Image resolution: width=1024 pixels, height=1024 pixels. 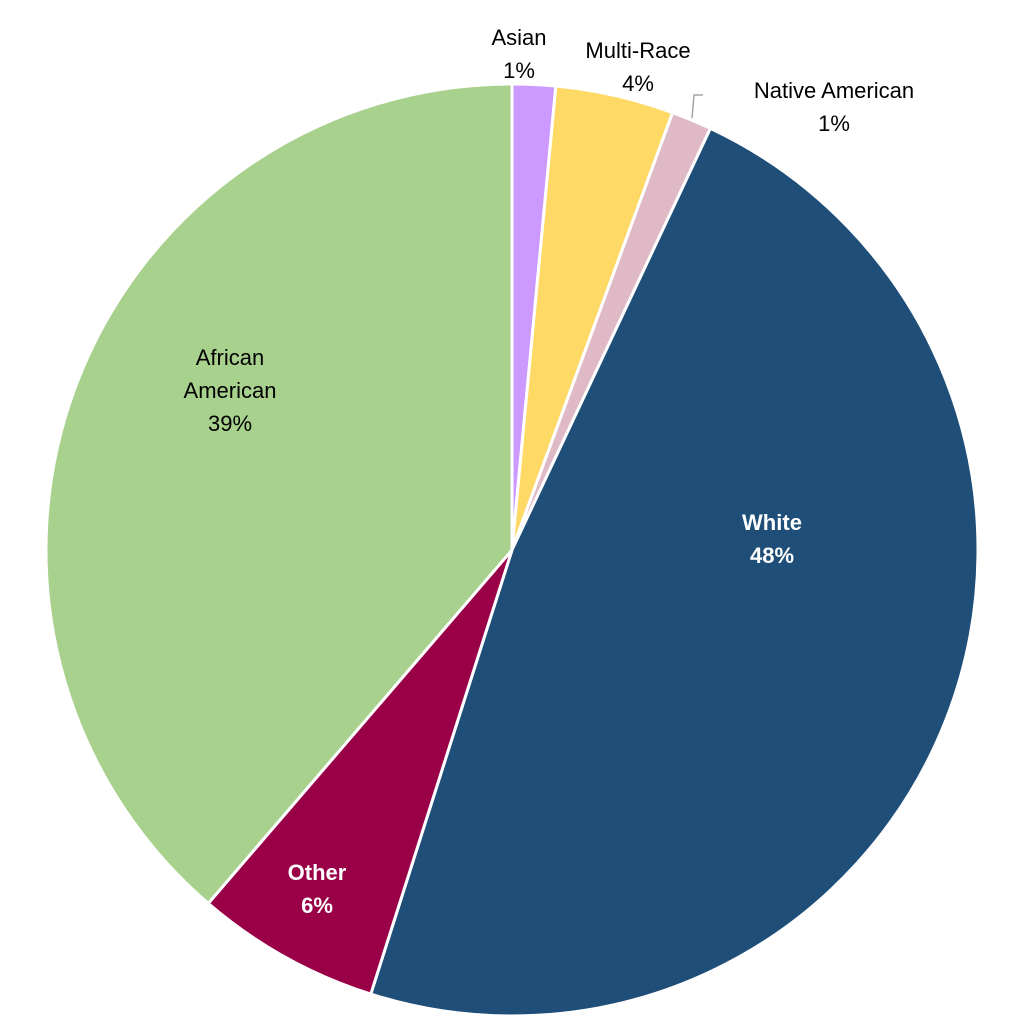 I want to click on leader-lines, so click(x=697, y=106).